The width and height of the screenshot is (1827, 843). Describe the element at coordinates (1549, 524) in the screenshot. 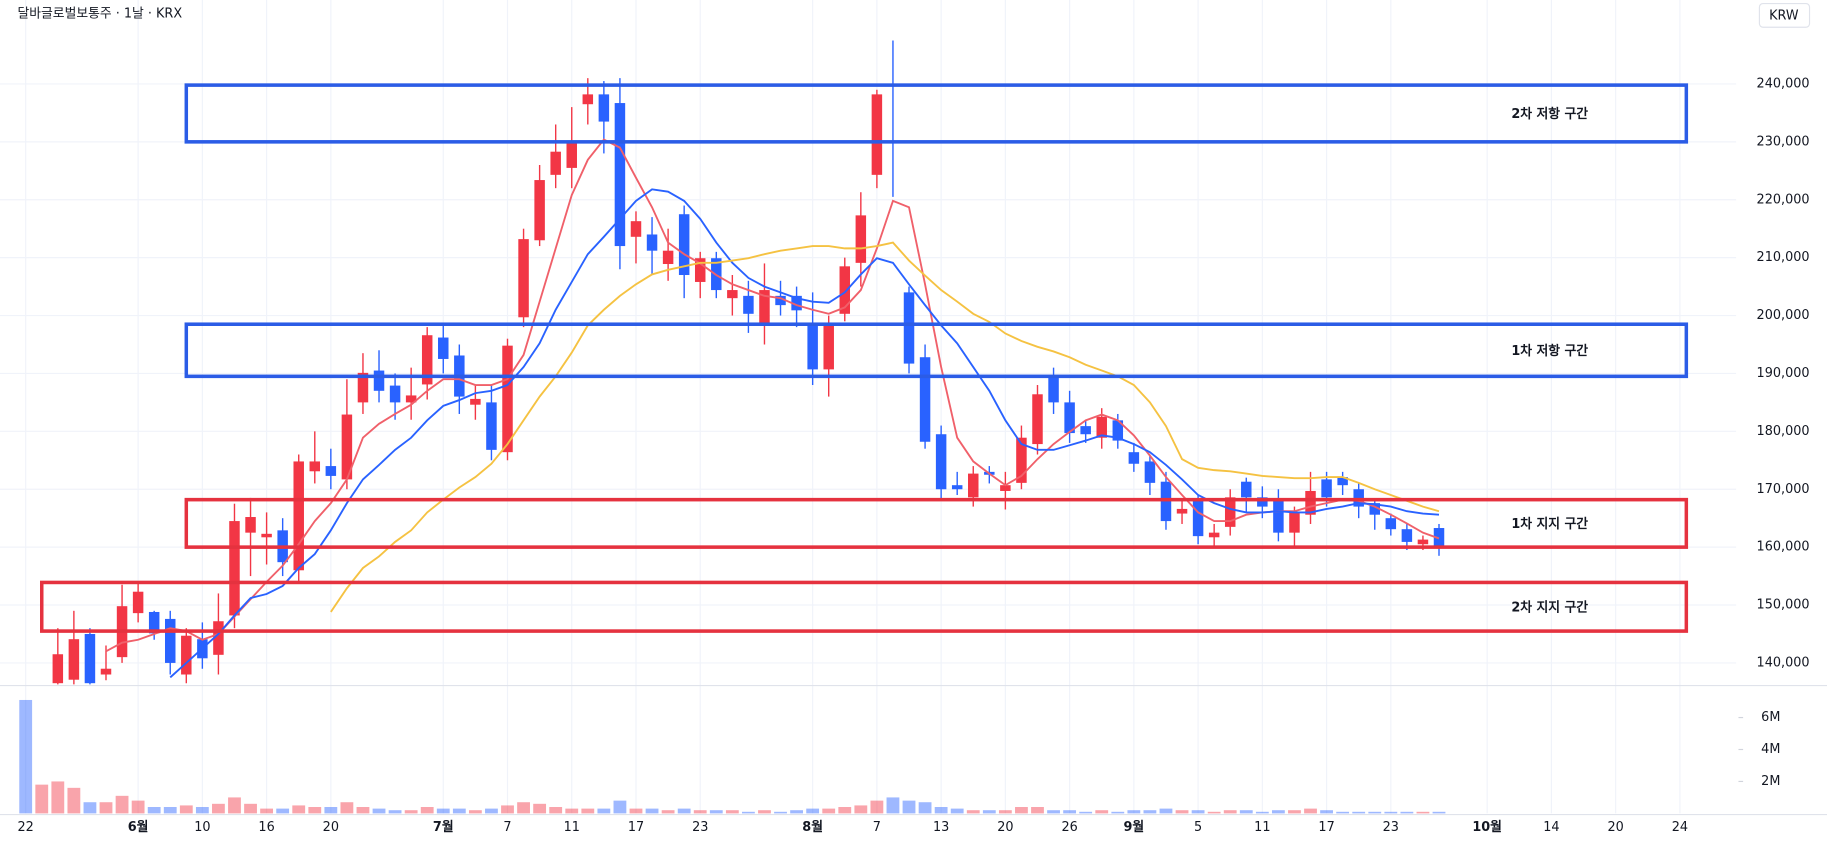

I see `zone-label: 1차 지지 구간` at that location.